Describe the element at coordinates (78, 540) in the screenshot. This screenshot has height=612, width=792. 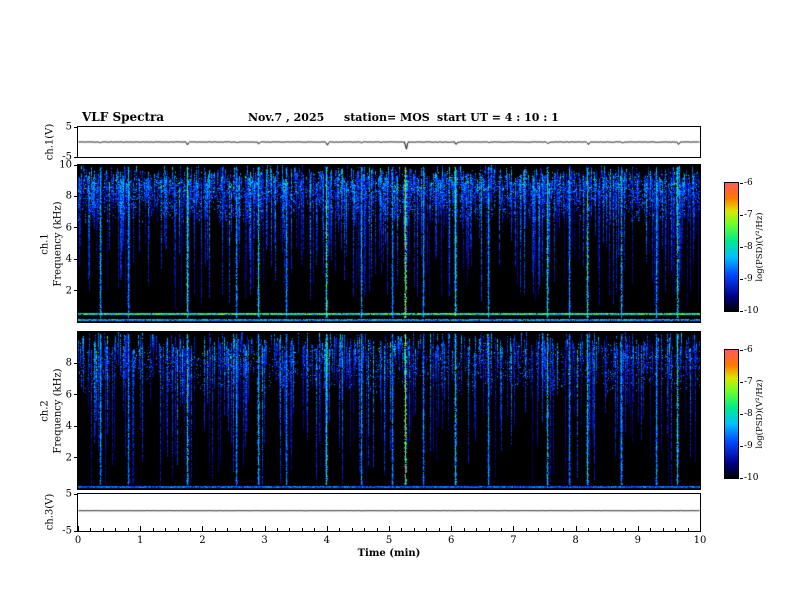
I see `x-tick-label: 0` at that location.